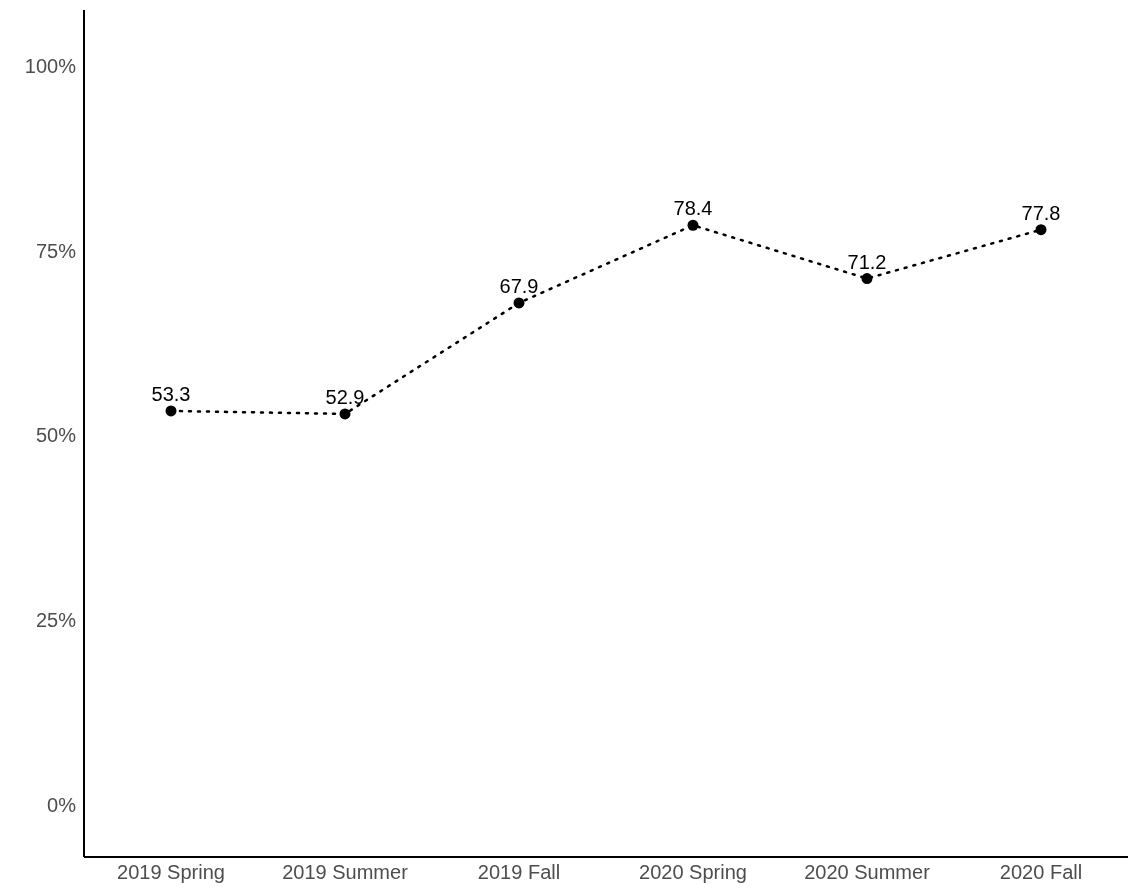 Image resolution: width=1136 pixels, height=896 pixels. I want to click on y-tick-label: 25%, so click(56, 620).